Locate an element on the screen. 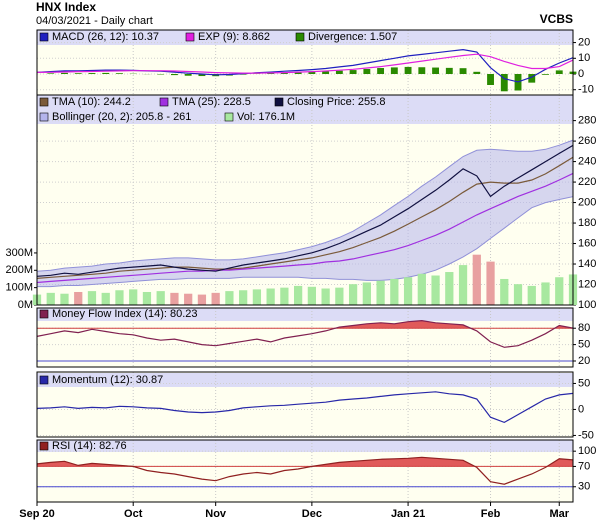 The height and width of the screenshot is (525, 605). legend-label: Divergence: 1.507 is located at coordinates (352, 37).